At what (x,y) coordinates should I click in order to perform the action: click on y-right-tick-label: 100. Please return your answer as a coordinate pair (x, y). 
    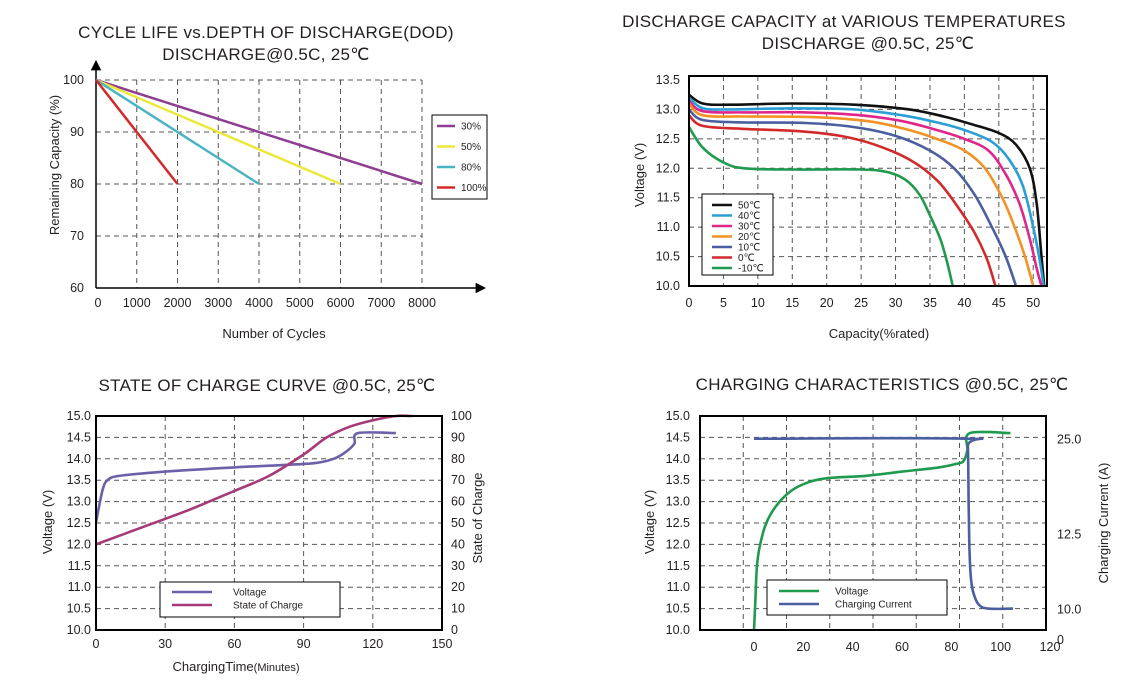
    Looking at the image, I should click on (461, 416).